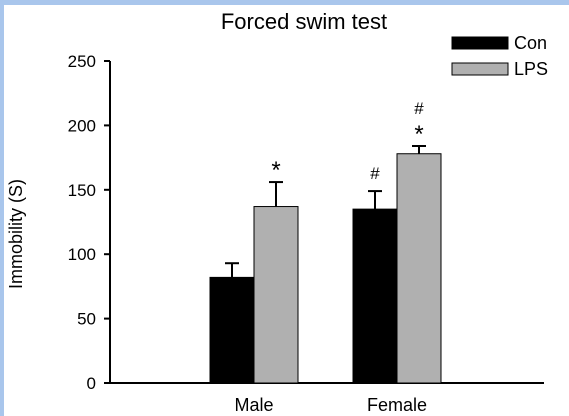 The image size is (569, 416). Describe the element at coordinates (16, 234) in the screenshot. I see `y-axis-label: Immobility (S)` at that location.